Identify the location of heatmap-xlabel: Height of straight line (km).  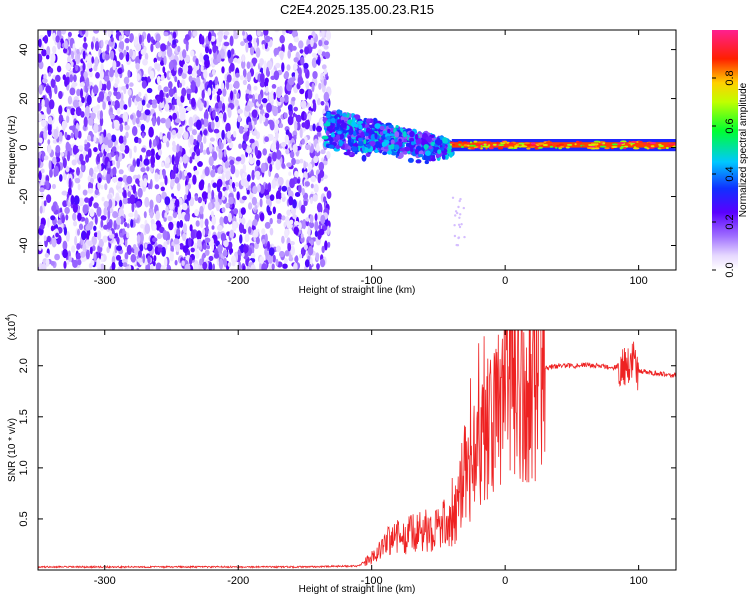
(357, 290).